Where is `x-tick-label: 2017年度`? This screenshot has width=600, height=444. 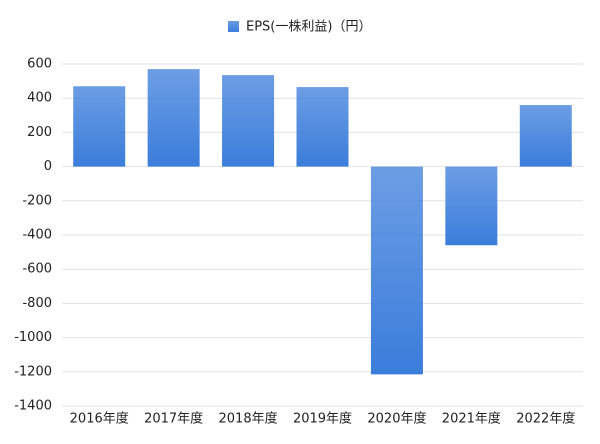 x-tick-label: 2017年度 is located at coordinates (173, 419).